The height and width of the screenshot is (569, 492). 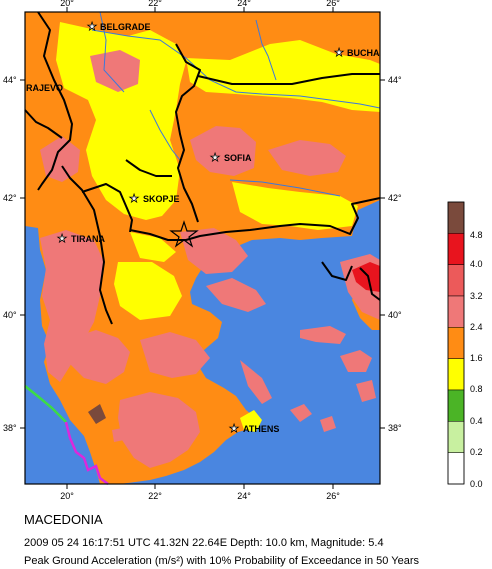 I want to click on city-belgrade: ★ BELGRADE, so click(x=119, y=27).